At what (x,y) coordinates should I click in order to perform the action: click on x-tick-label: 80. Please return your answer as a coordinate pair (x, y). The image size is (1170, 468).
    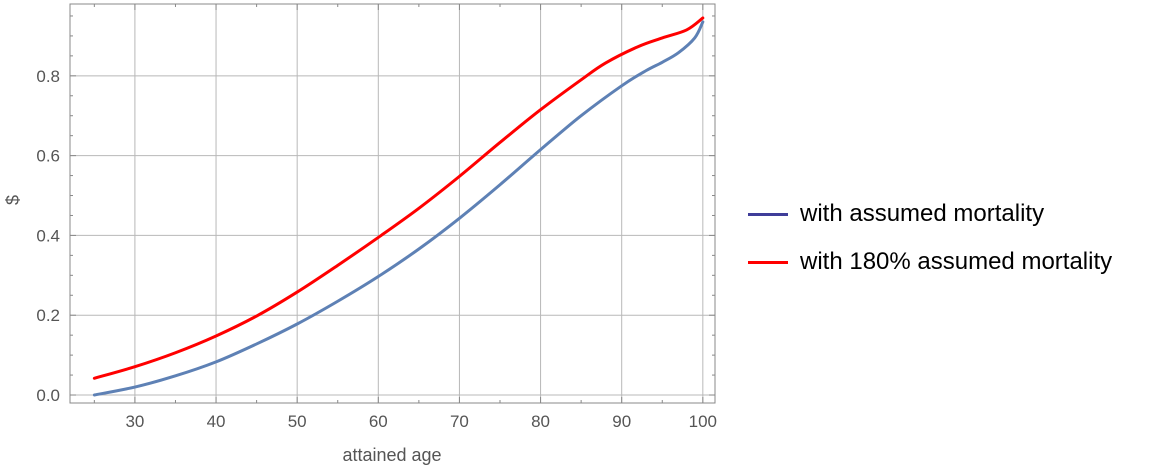
    Looking at the image, I should click on (540, 421).